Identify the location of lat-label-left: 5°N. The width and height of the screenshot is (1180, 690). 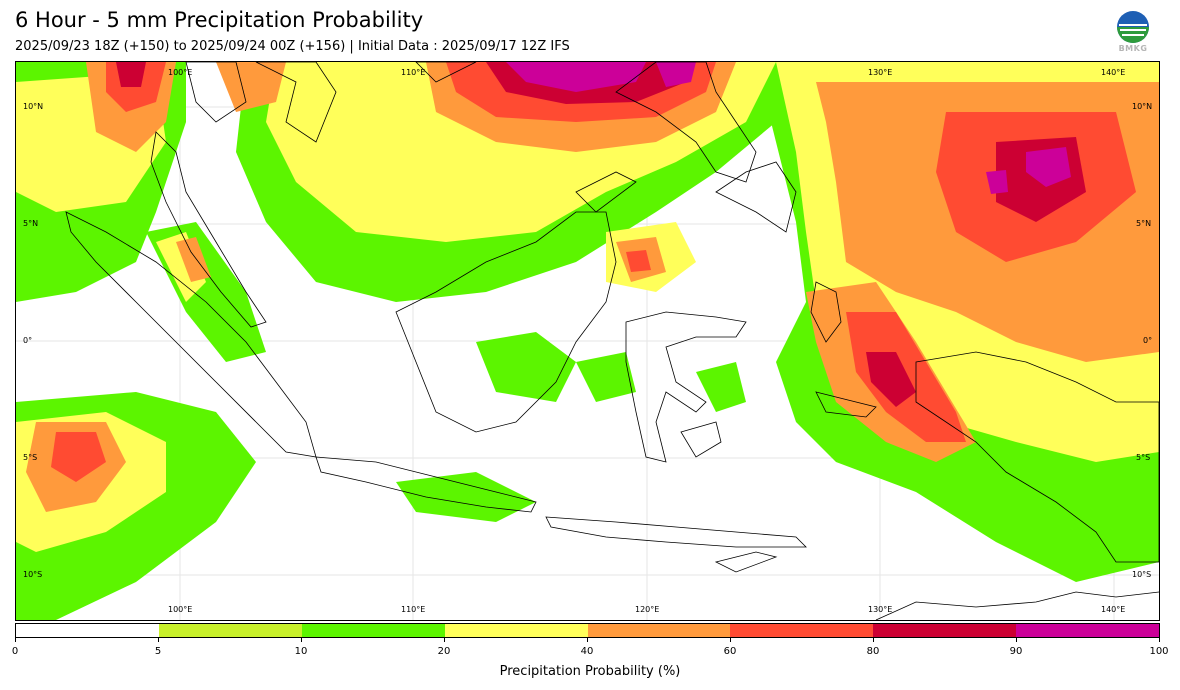
(31, 223).